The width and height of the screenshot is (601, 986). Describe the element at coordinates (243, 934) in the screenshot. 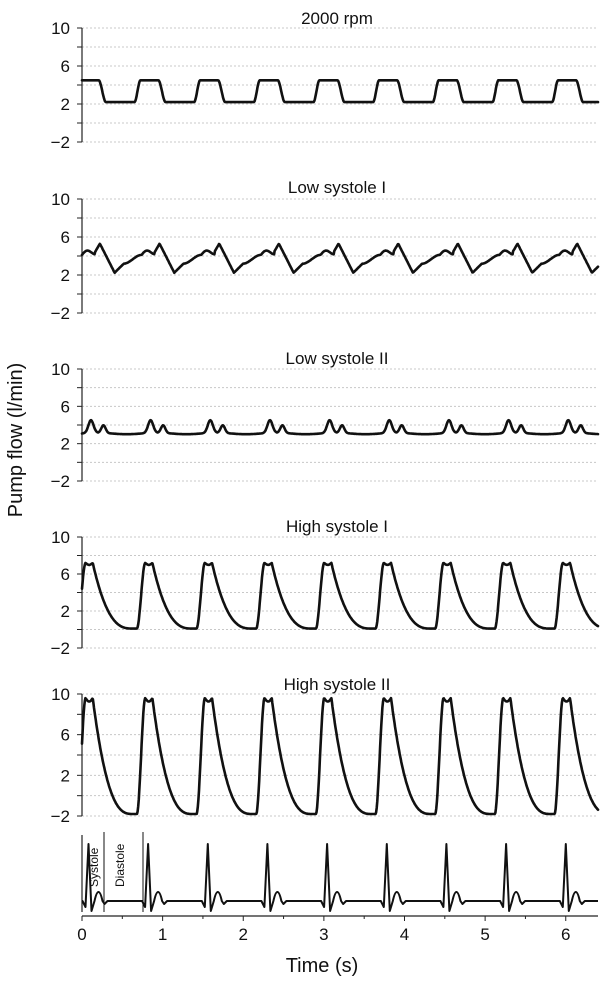

I see `x-tick-label: 2` at that location.